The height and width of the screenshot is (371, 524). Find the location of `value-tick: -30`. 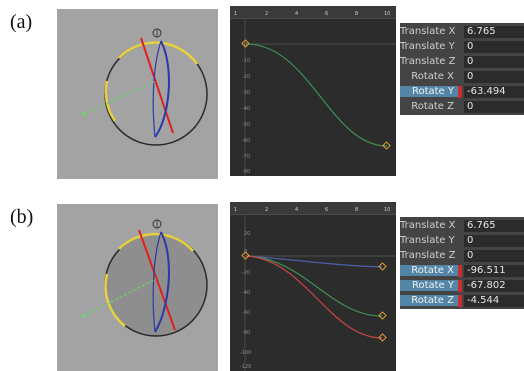

value-tick: -30 is located at coordinates (246, 93).